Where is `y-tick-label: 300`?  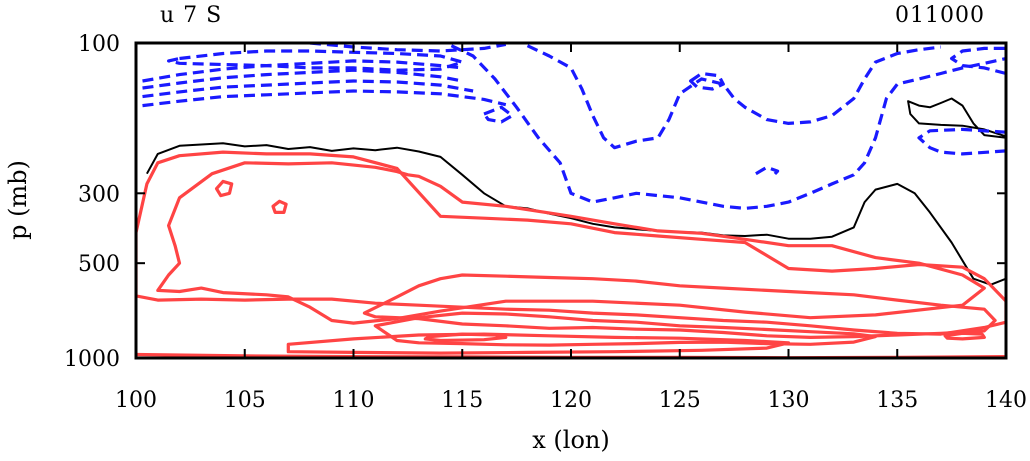 y-tick-label: 300 is located at coordinates (99, 194).